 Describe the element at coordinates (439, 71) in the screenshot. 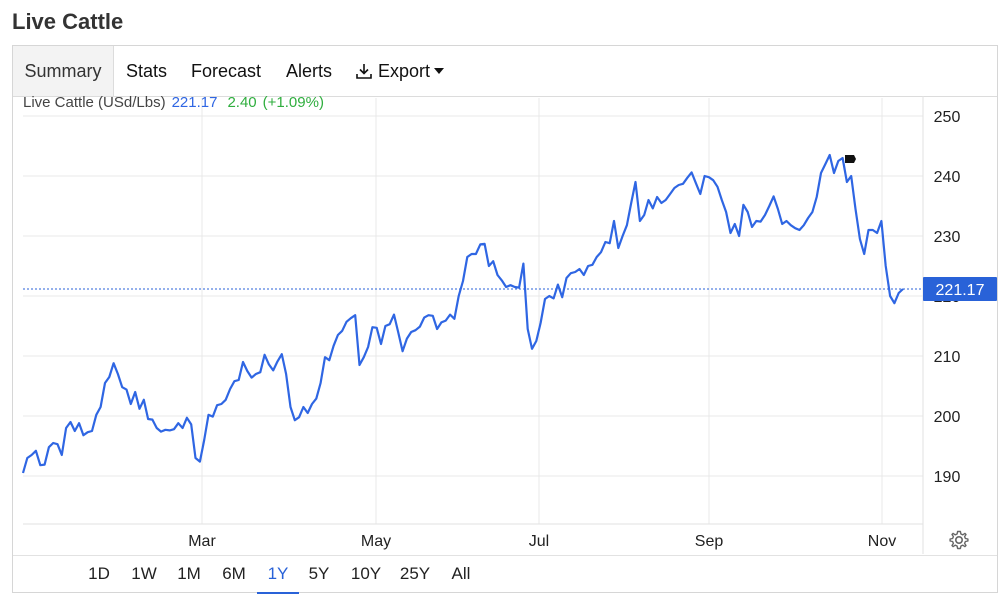

I see `chevron-down-icon` at that location.